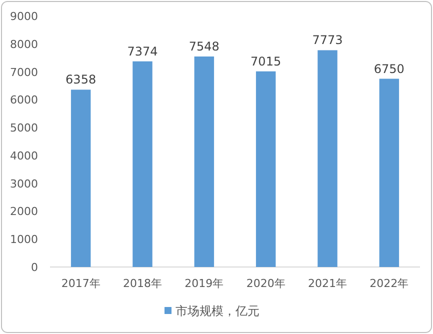  Describe the element at coordinates (327, 40) in the screenshot. I see `data-label: 7773` at that location.